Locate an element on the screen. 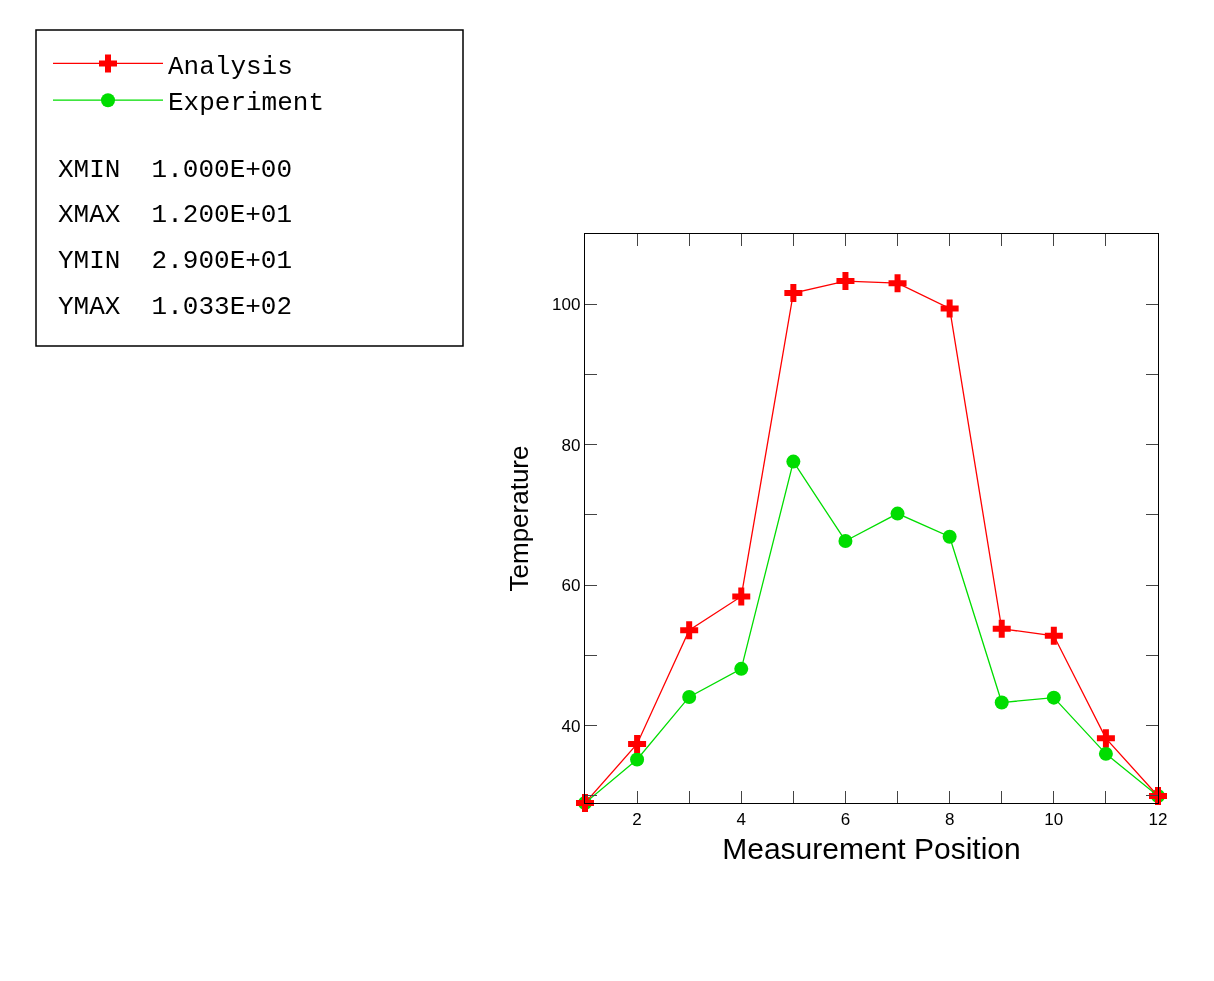  y-tick-label: 40 is located at coordinates (571, 726).